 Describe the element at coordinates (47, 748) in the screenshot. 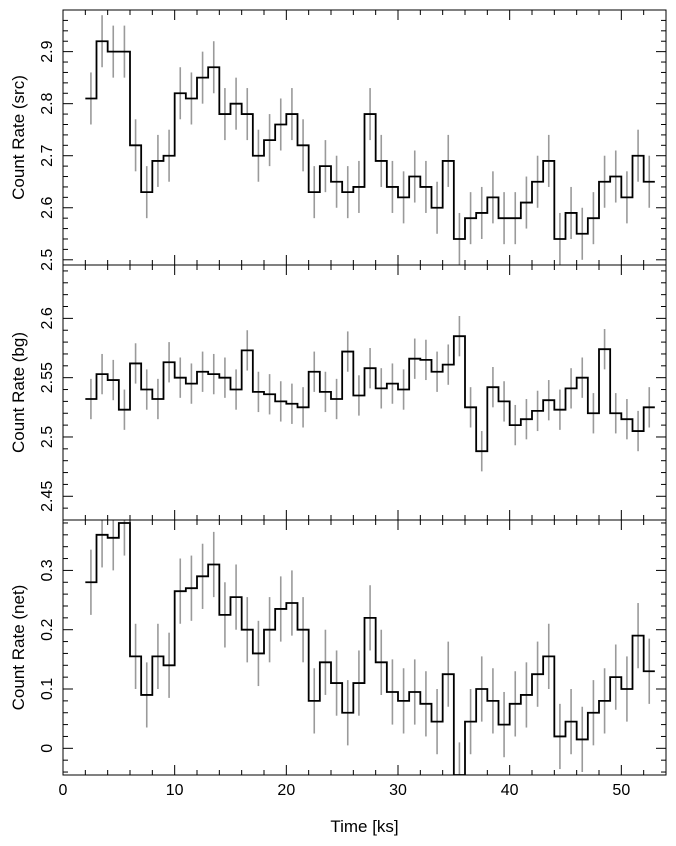

I see `y-tick-label: 0` at that location.